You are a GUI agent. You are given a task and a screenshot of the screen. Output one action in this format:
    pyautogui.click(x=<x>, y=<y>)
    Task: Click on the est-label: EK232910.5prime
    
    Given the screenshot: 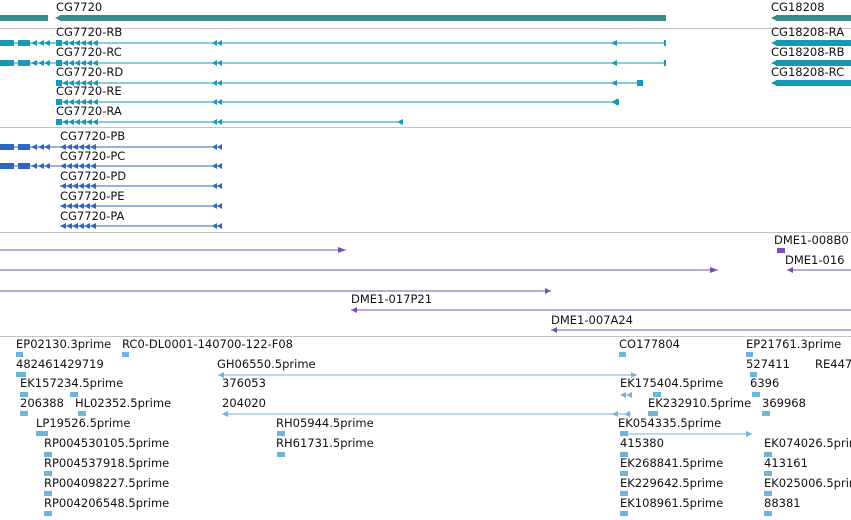 What is the action you would take?
    pyautogui.click(x=700, y=403)
    